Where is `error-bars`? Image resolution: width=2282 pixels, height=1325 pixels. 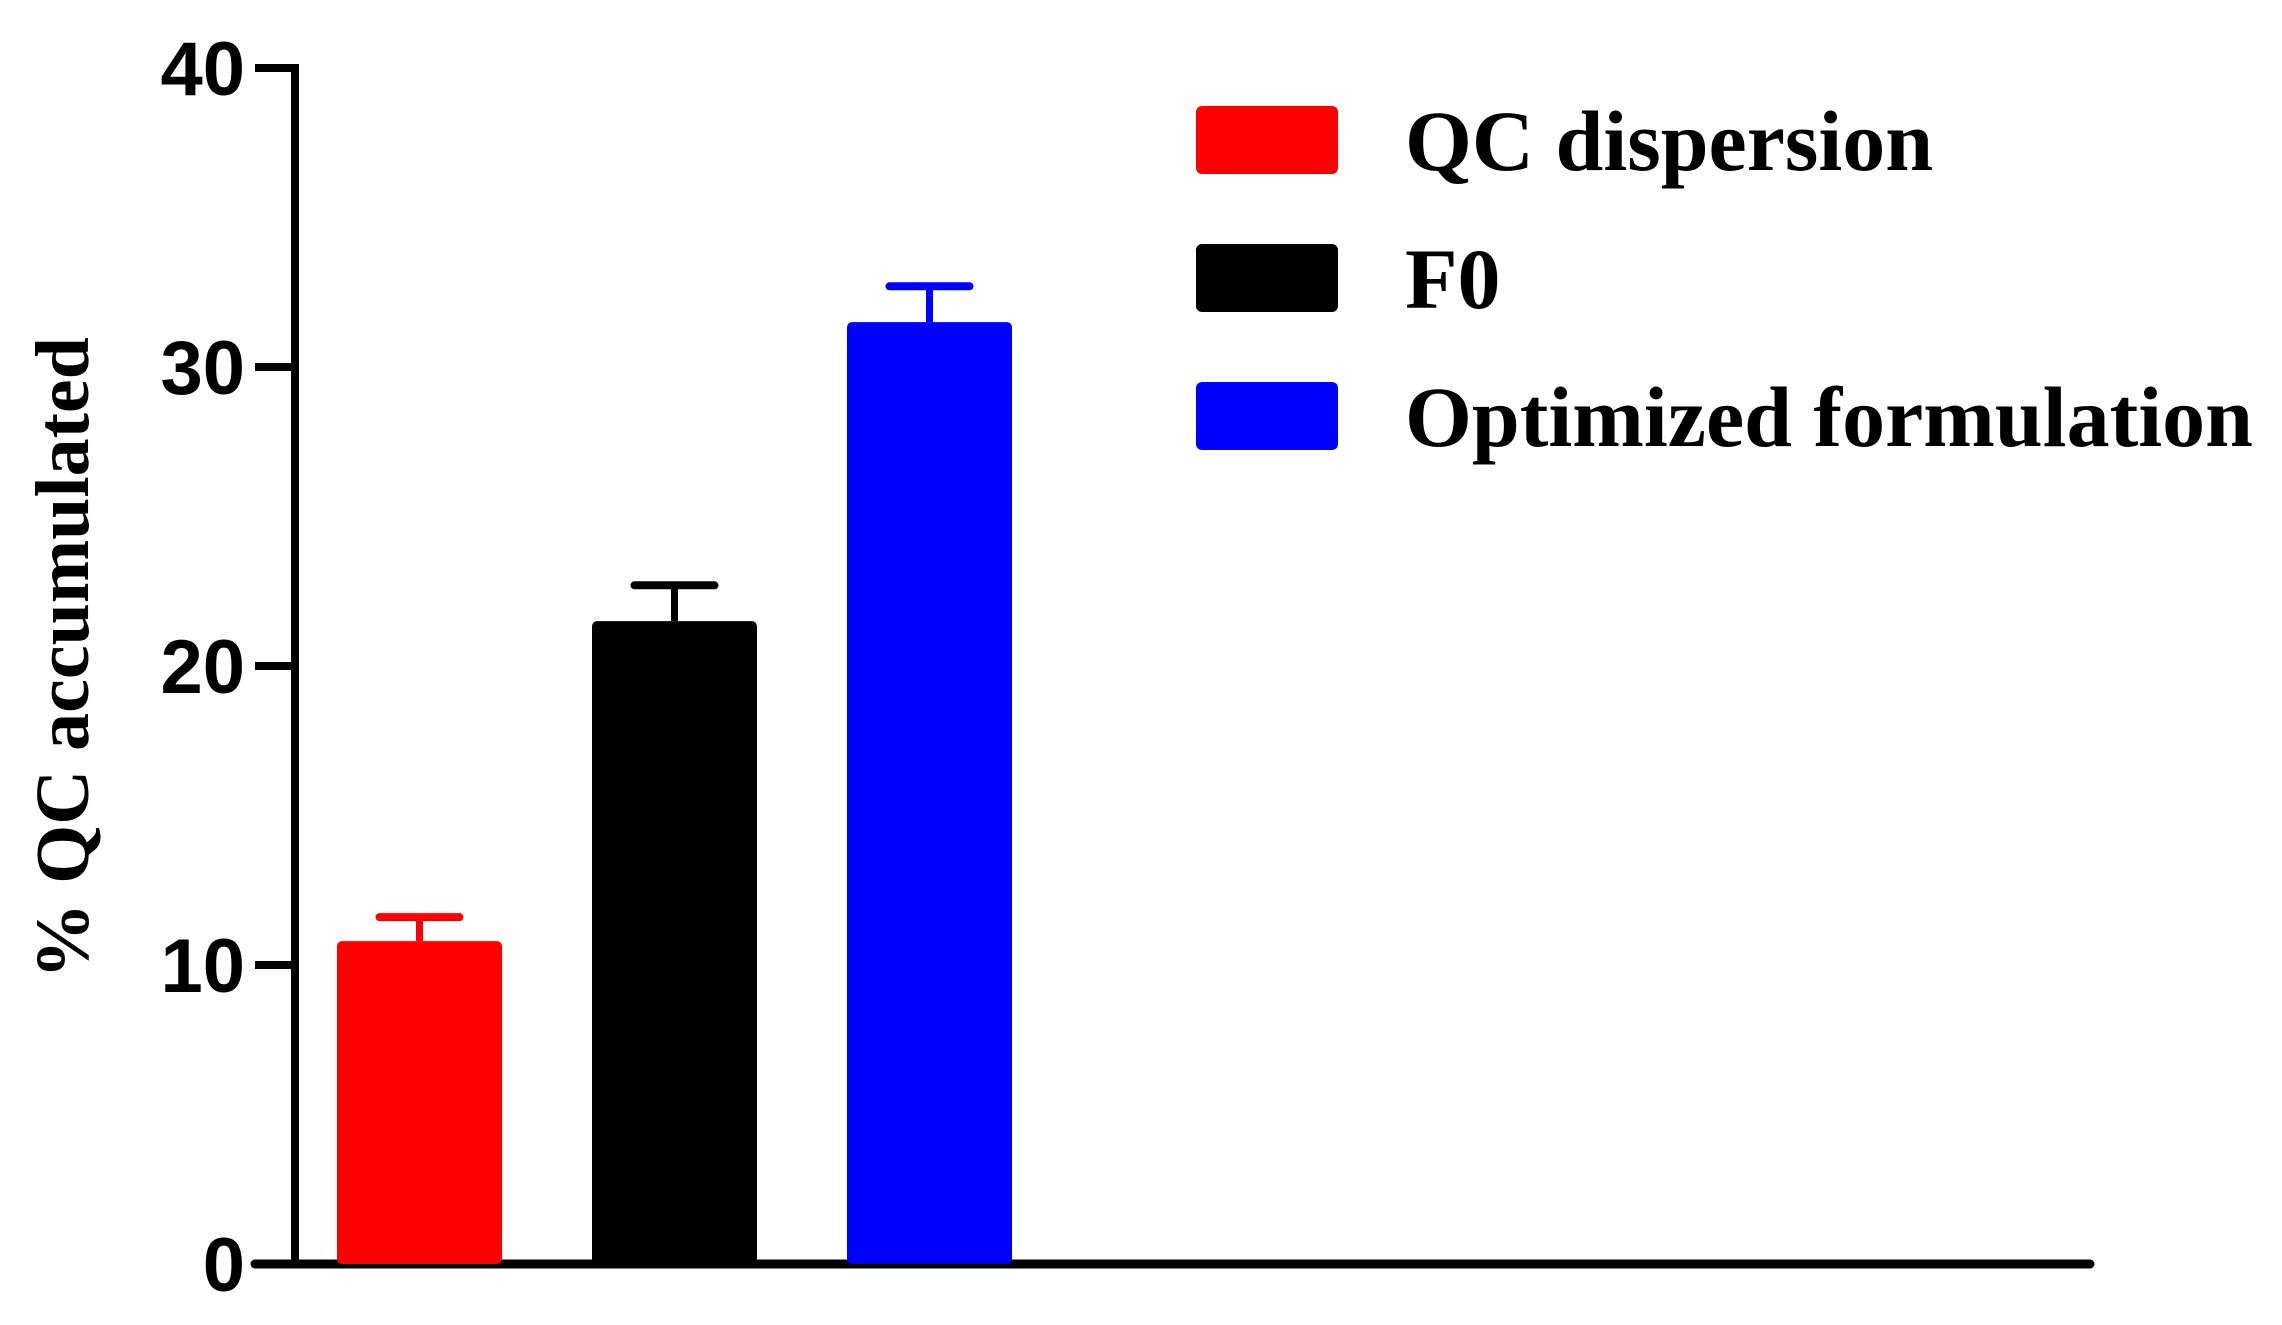
error-bars is located at coordinates (674, 612).